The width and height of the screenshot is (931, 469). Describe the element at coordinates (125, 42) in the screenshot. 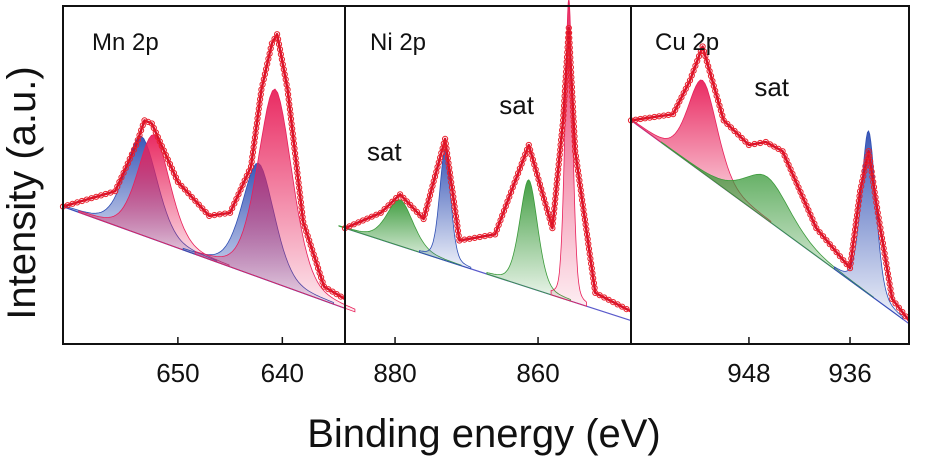

I see `mn2p-panel-title: Mn 2p` at that location.